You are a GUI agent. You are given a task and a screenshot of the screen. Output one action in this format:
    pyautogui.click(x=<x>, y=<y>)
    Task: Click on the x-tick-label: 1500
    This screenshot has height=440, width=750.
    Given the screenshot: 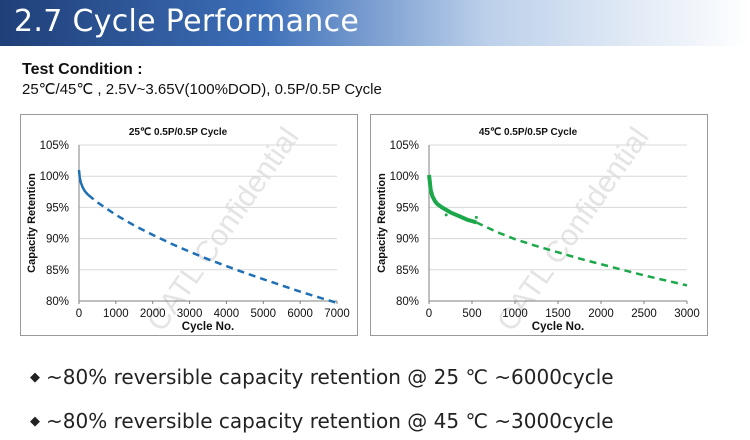 What is the action you would take?
    pyautogui.click(x=558, y=314)
    